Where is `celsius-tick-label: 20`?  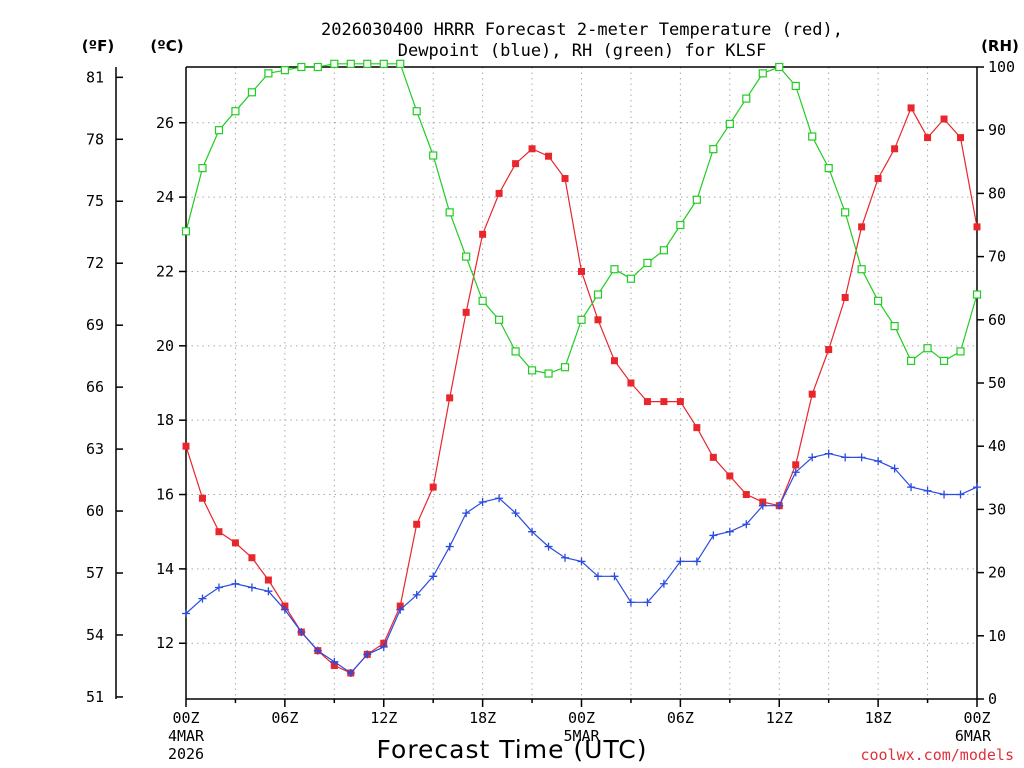 celsius-tick-label: 20 is located at coordinates (165, 346).